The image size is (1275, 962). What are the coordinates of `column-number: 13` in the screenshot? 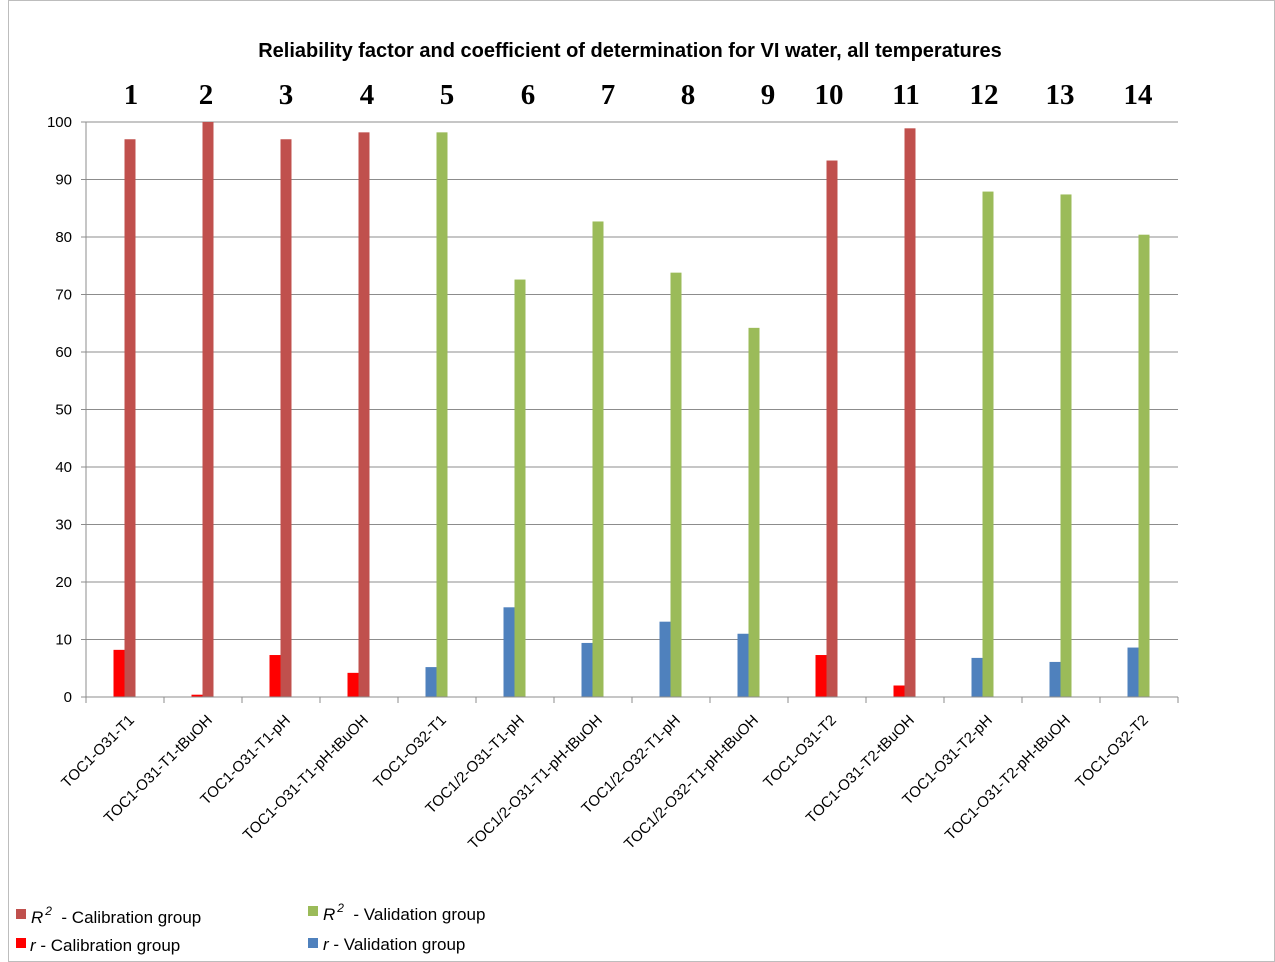 It's located at (1060, 95).